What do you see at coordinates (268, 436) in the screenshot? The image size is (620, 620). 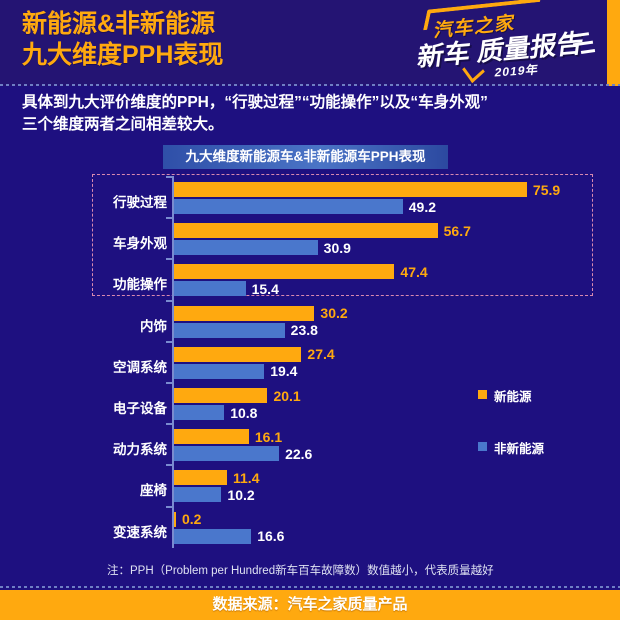 I see `bar-value-label: 16.1` at bounding box center [268, 436].